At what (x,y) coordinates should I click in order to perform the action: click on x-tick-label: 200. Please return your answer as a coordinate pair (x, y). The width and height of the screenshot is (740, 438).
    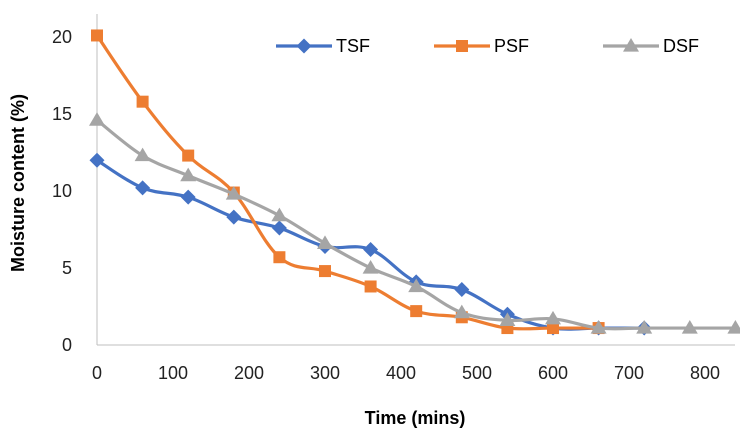
    Looking at the image, I should click on (249, 373).